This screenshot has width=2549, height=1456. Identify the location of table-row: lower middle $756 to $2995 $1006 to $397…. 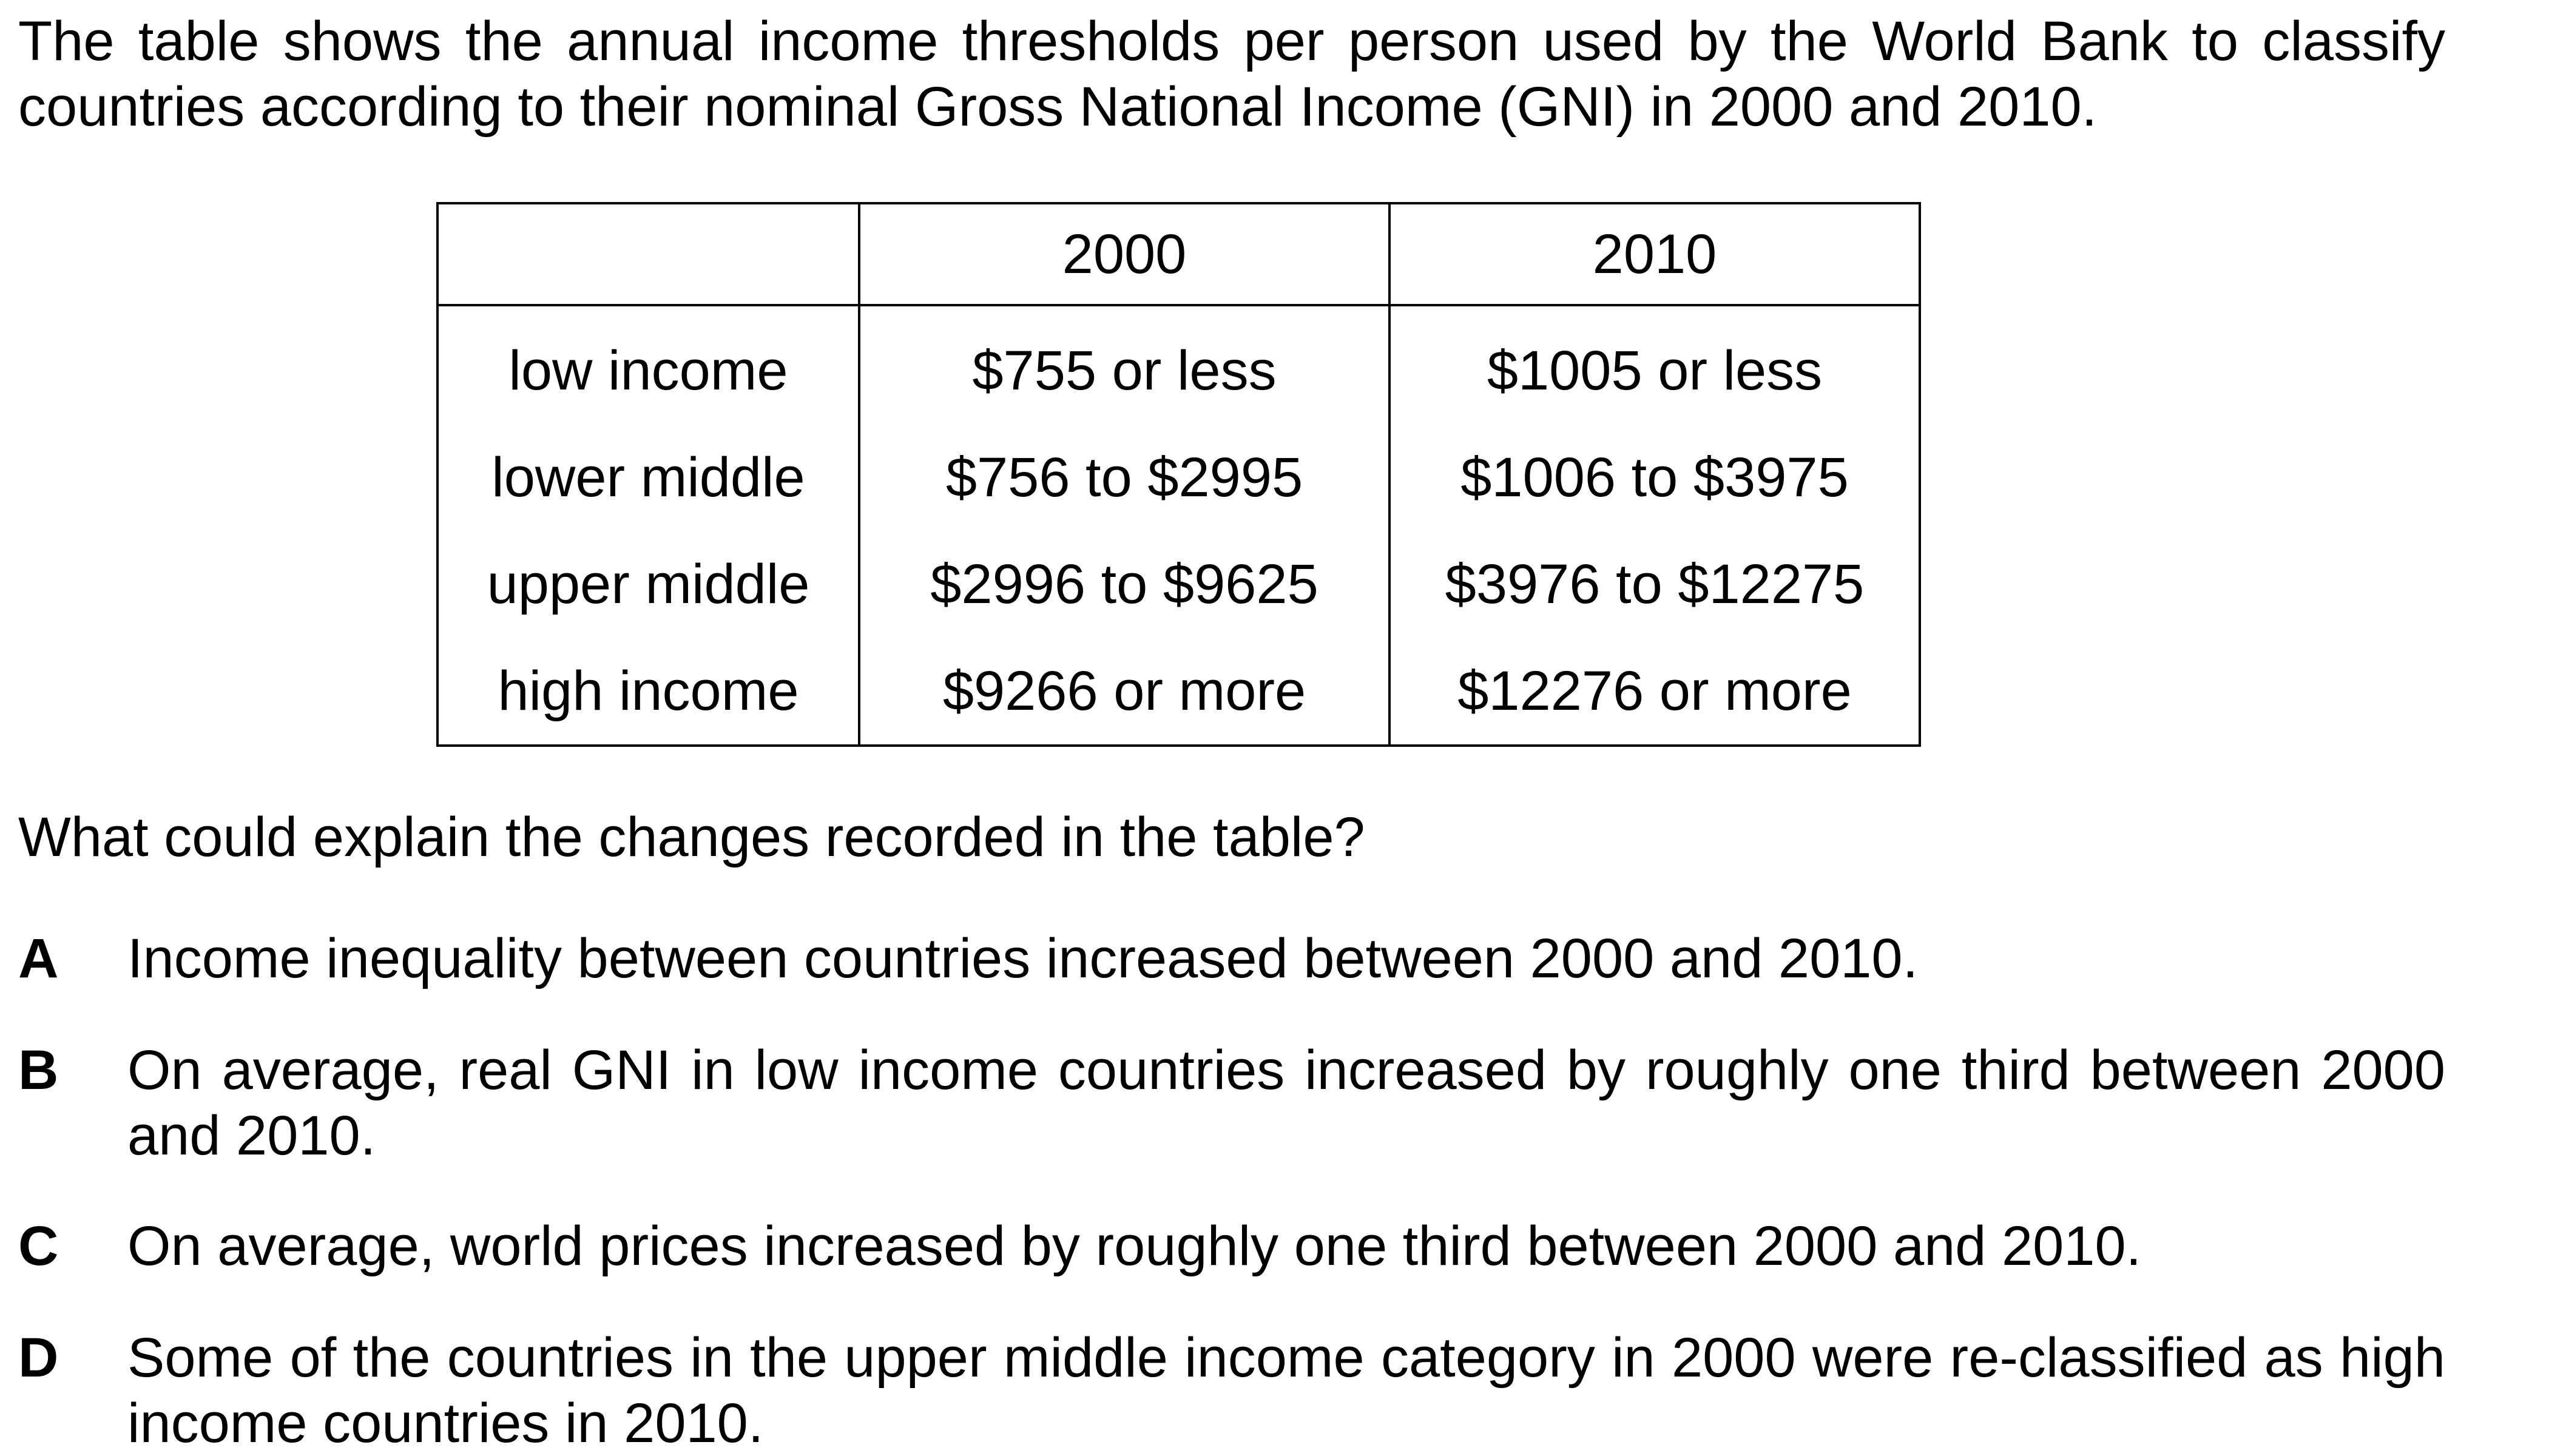
(1178, 477).